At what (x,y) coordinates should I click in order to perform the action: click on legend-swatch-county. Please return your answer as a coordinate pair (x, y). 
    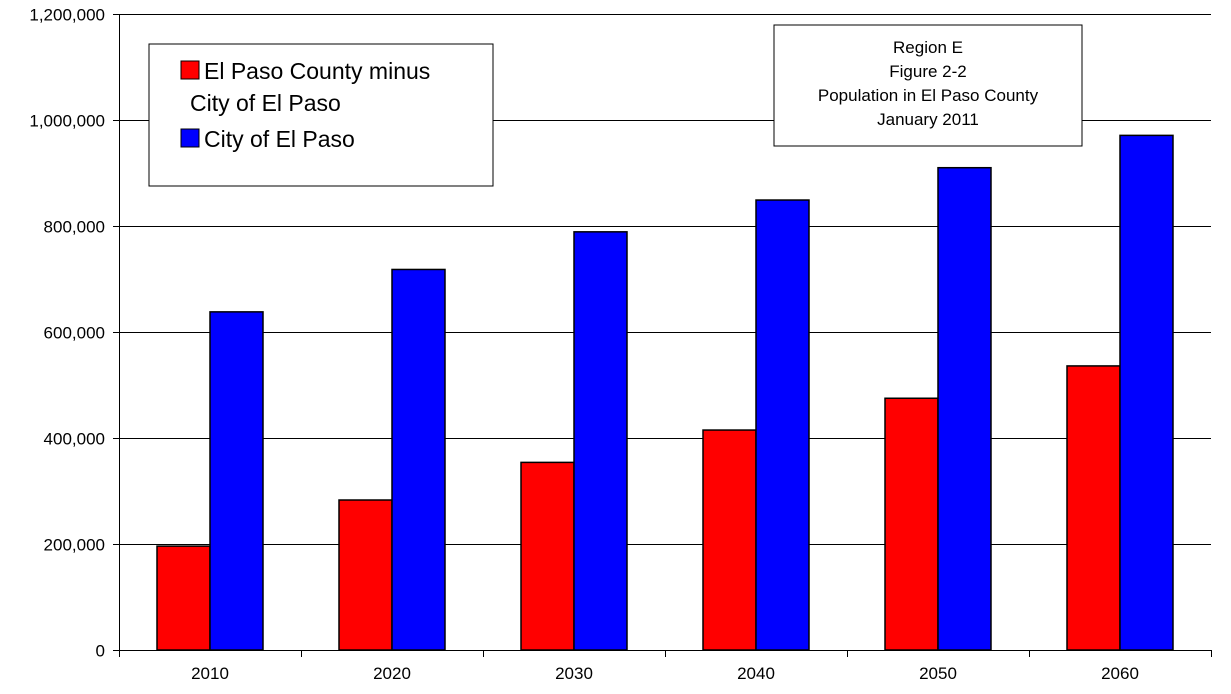
    Looking at the image, I should click on (190, 70).